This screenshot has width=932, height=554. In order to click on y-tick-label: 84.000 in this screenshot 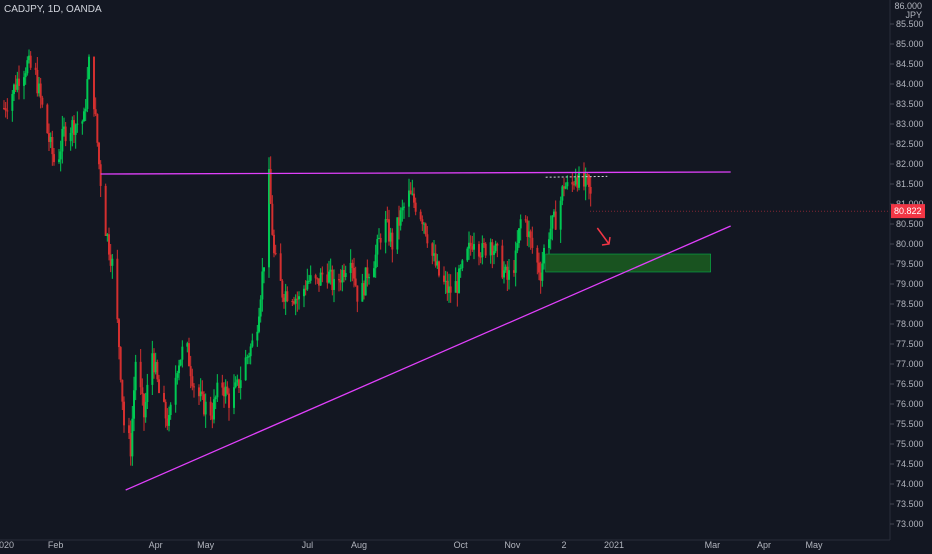, I will do `click(910, 84)`.